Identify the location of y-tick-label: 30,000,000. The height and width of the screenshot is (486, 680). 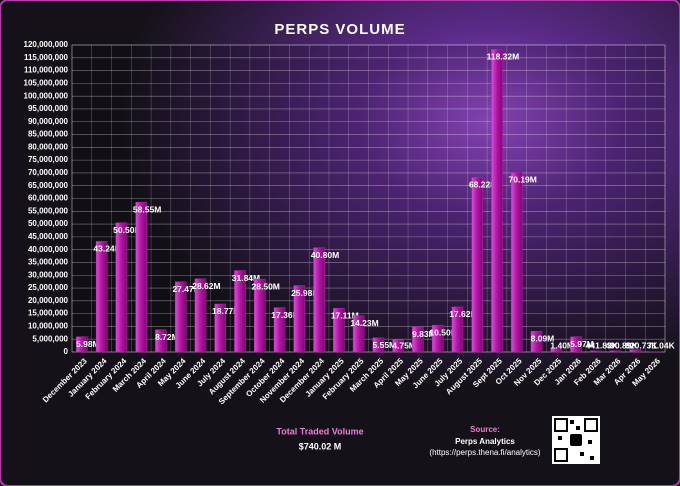
(48, 274).